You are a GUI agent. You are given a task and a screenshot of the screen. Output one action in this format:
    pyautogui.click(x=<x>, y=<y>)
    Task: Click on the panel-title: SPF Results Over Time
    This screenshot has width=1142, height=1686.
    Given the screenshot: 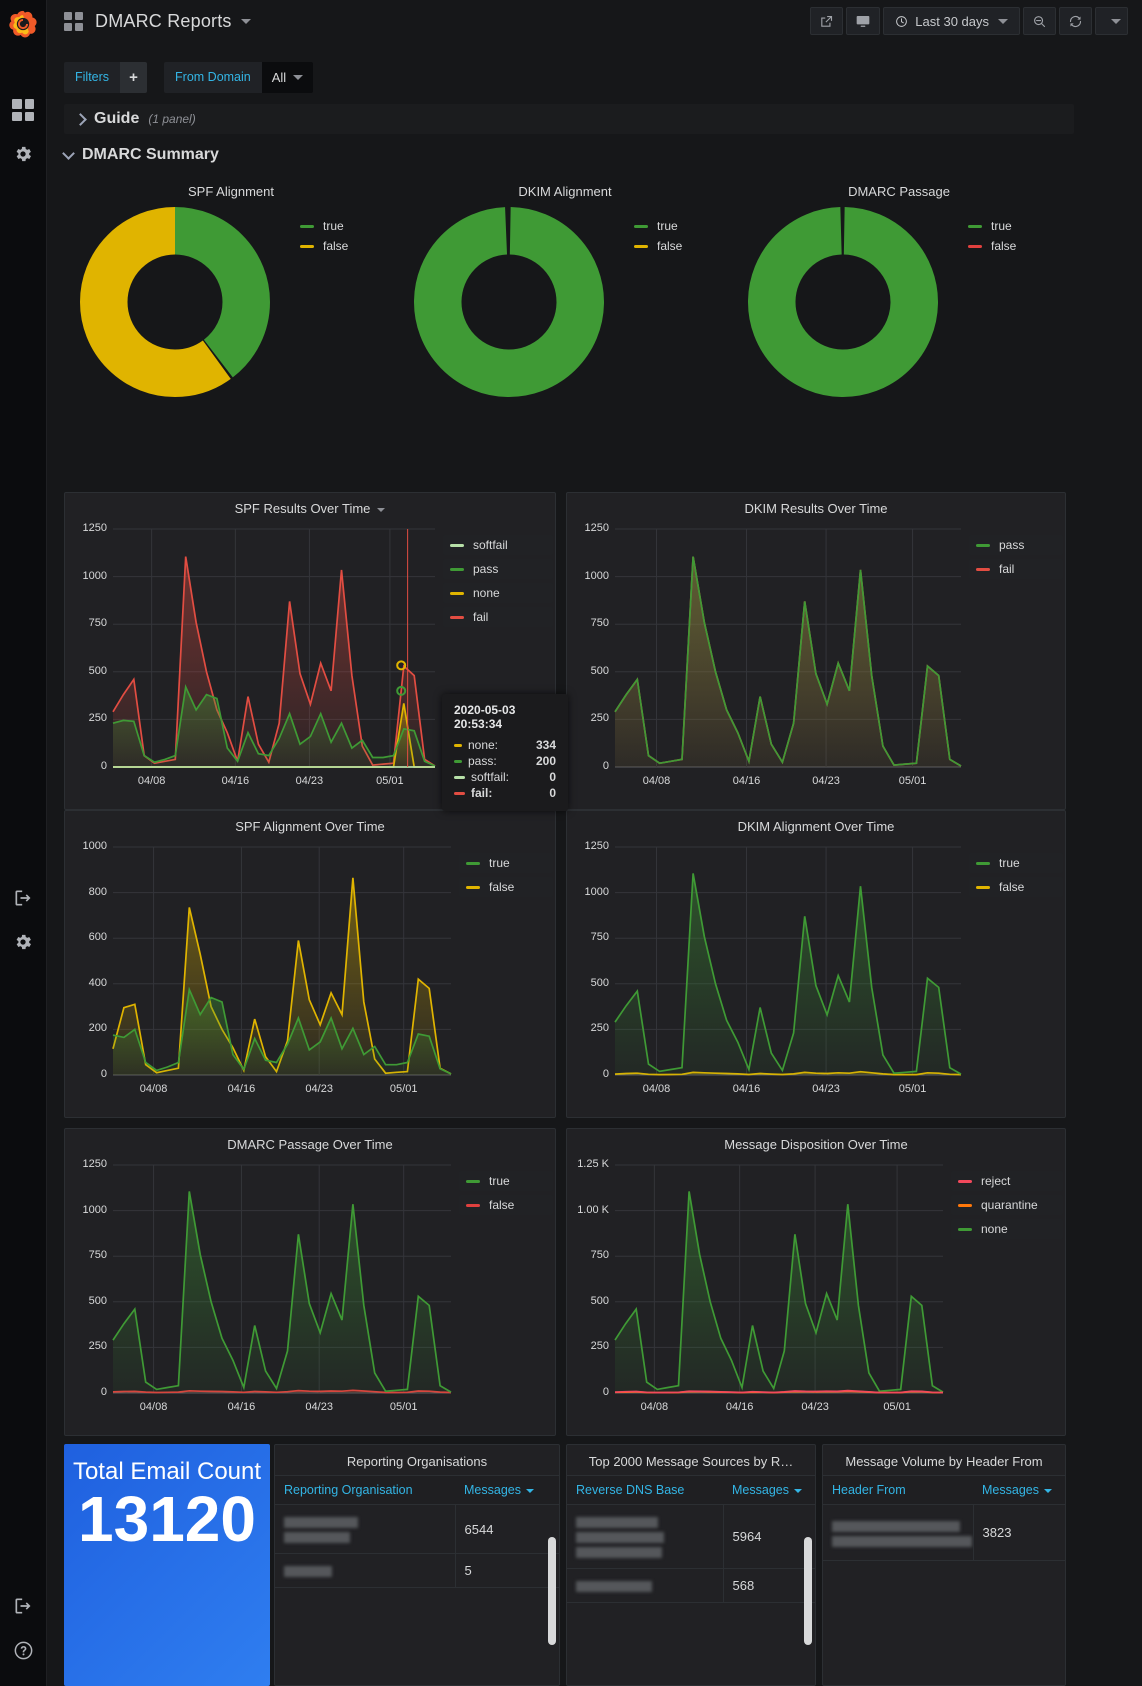 What is the action you would take?
    pyautogui.click(x=310, y=507)
    